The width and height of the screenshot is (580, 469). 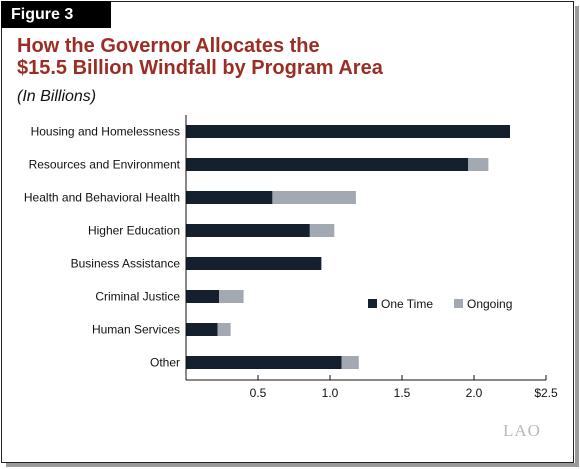 What do you see at coordinates (165, 363) in the screenshot?
I see `category-label: Other` at bounding box center [165, 363].